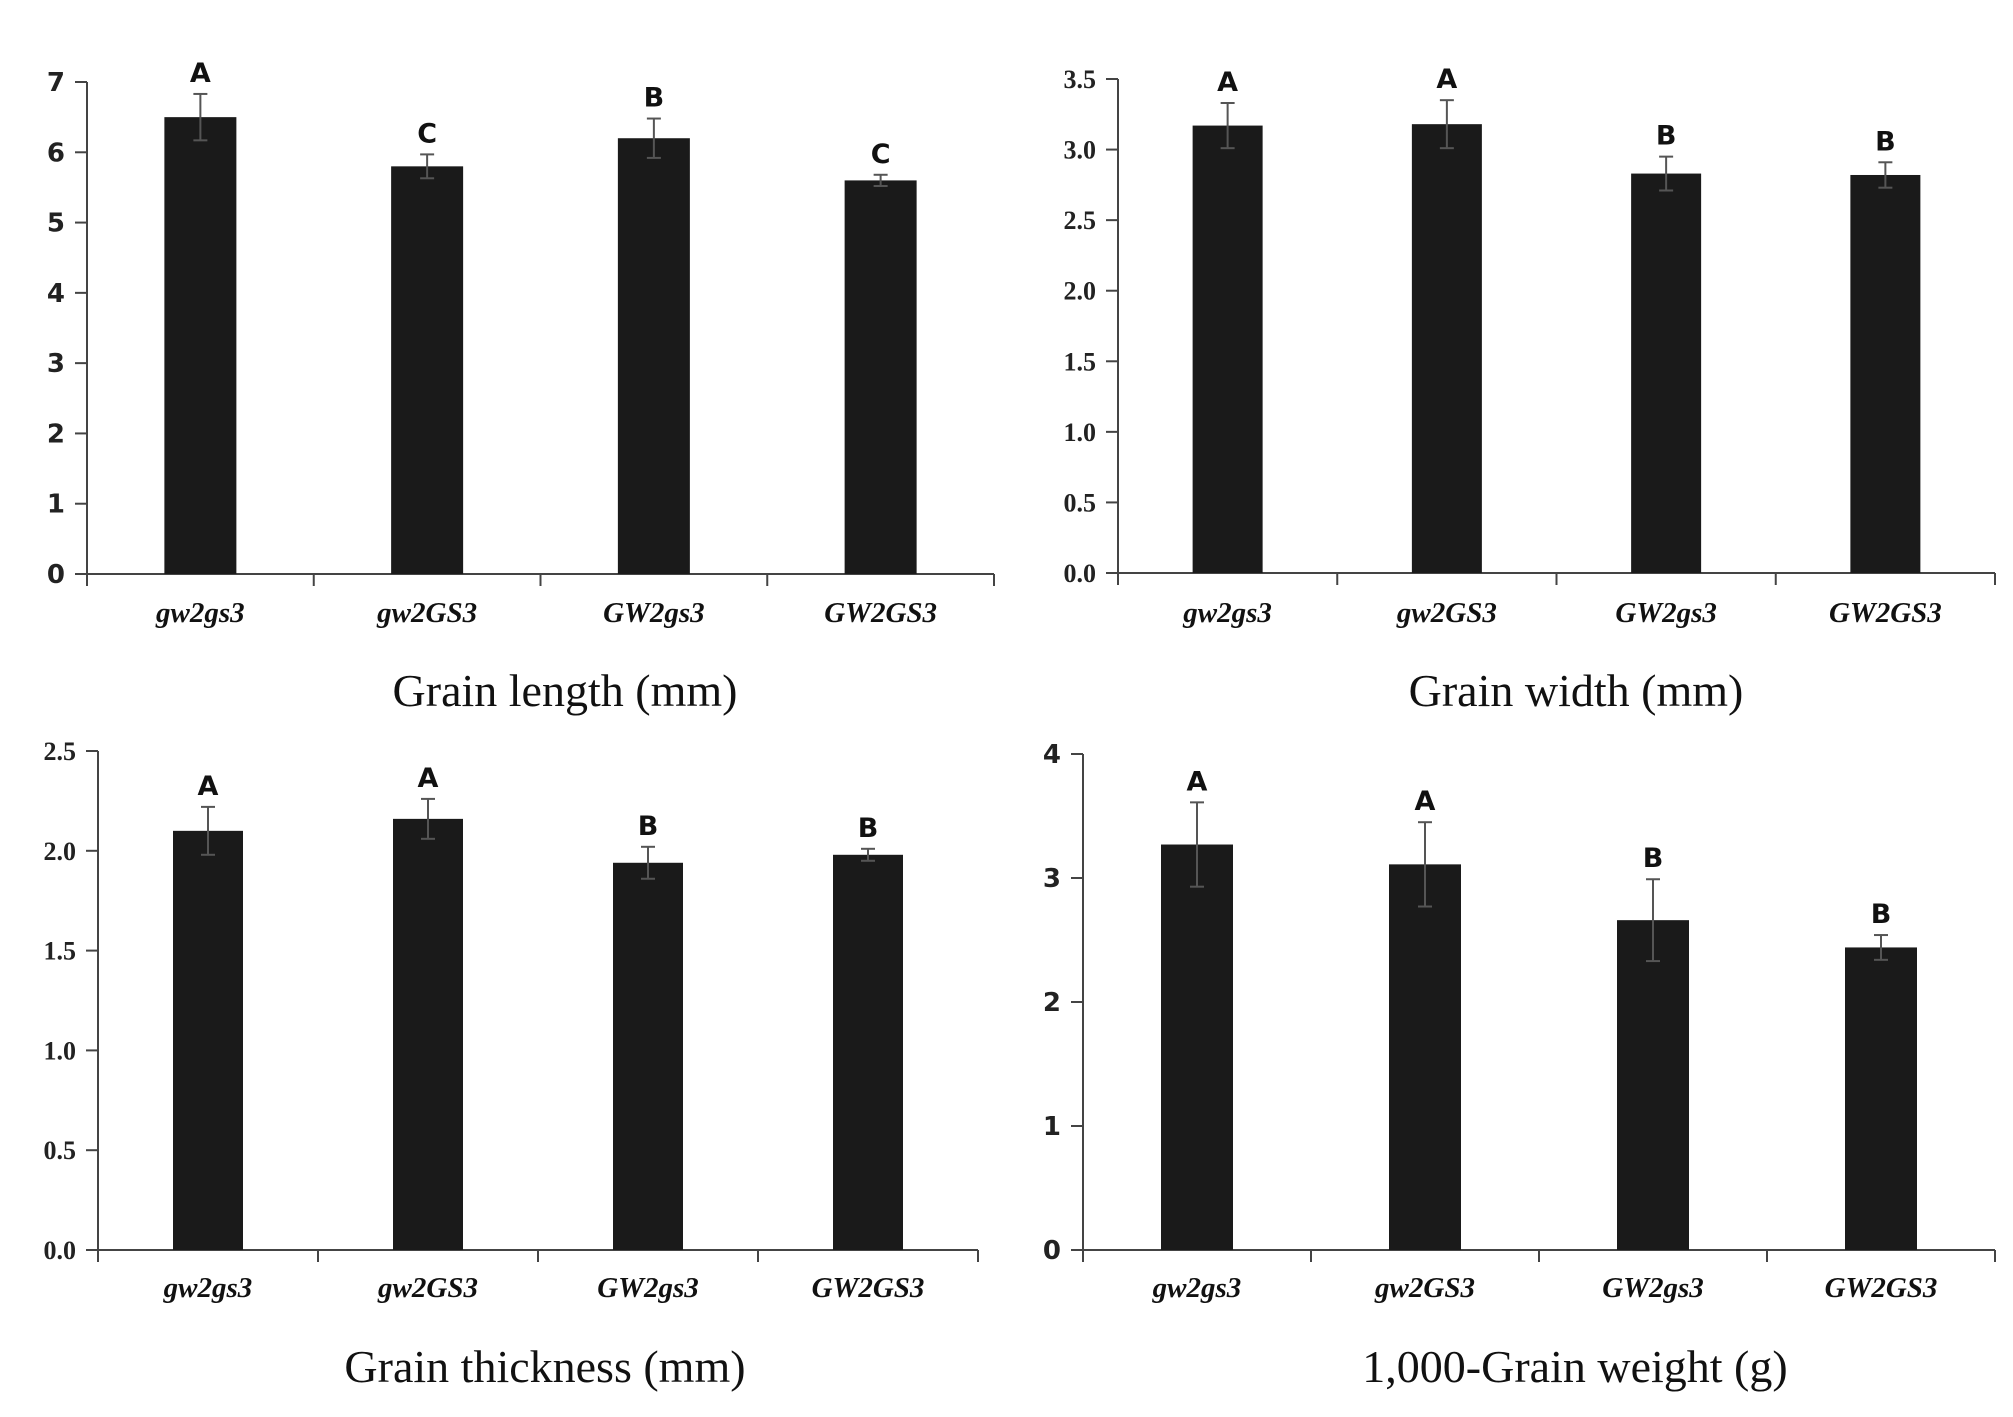 The height and width of the screenshot is (1417, 2013). What do you see at coordinates (1576, 690) in the screenshot?
I see `chart-title: Grain width (mm)` at bounding box center [1576, 690].